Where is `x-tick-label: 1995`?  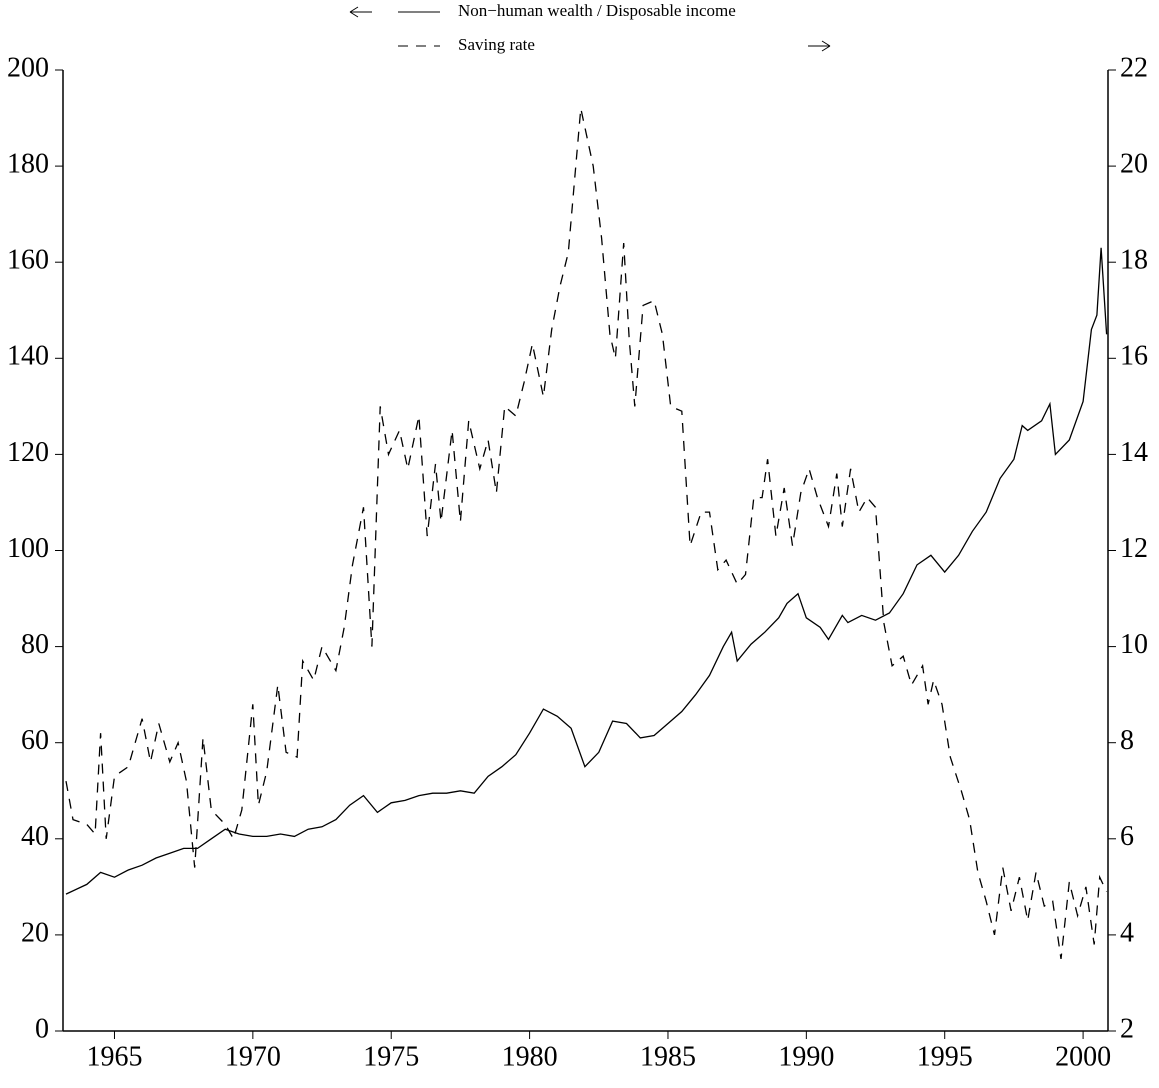
x-tick-label: 1995 is located at coordinates (945, 1056).